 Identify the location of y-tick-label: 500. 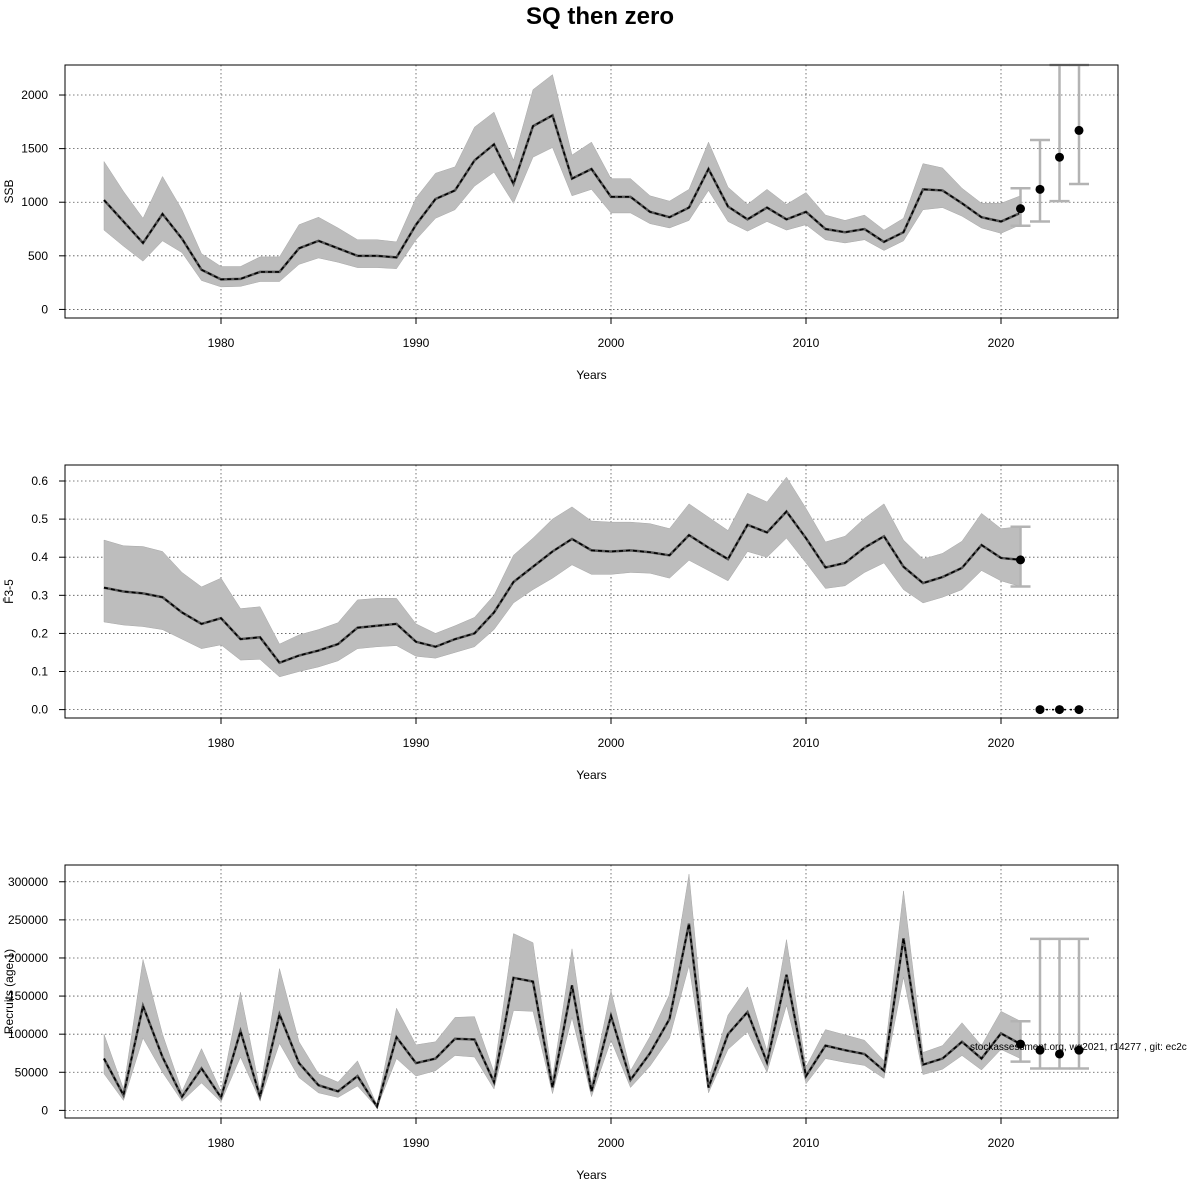
(38, 256).